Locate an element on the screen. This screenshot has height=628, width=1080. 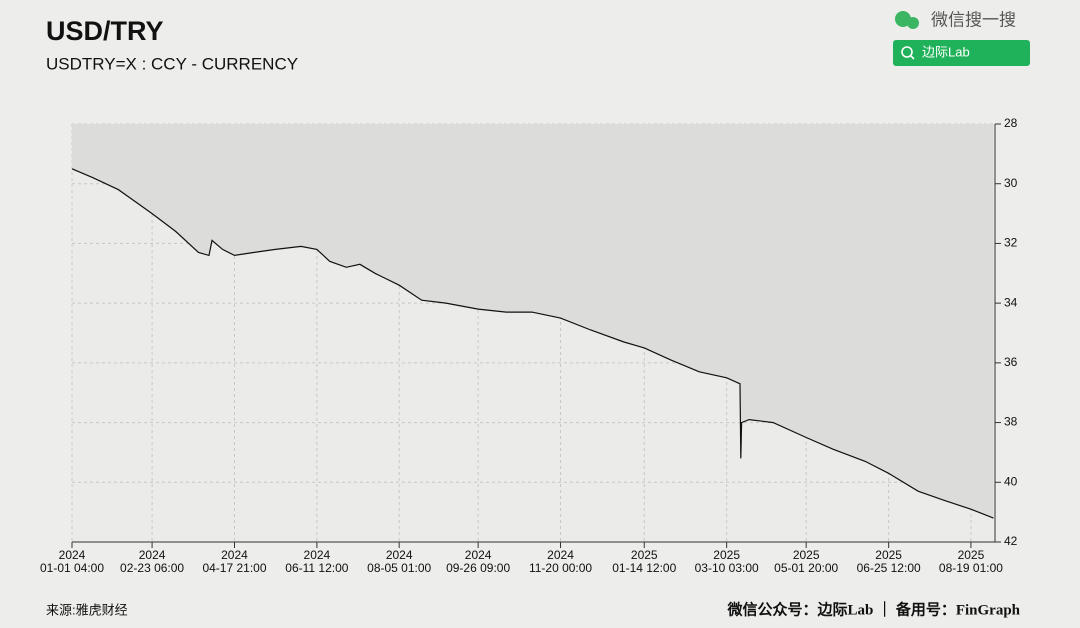
x-tick-label: 08-05 01:00 is located at coordinates (399, 568).